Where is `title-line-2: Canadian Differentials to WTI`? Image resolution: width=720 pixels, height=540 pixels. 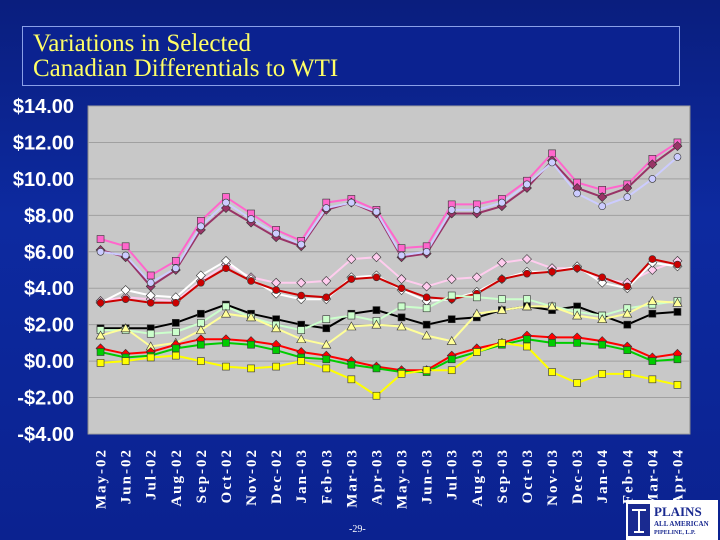
title-line-2: Canadian Differentials to WTI is located at coordinates (186, 68).